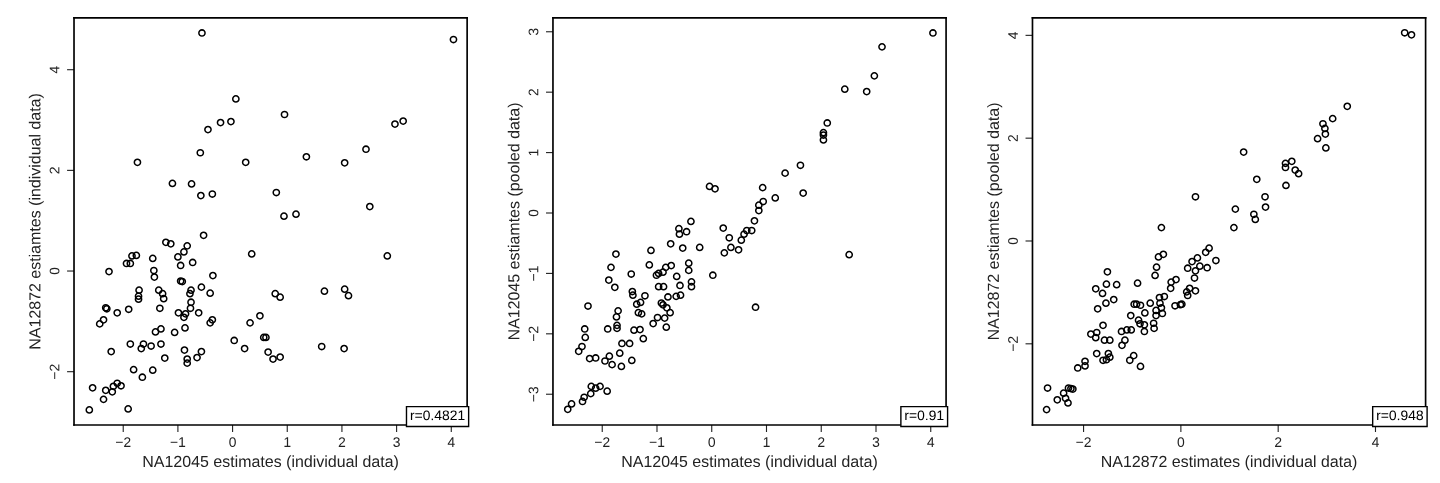 The height and width of the screenshot is (483, 1440). I want to click on y-axis-title: NA12872 estiamtes (pooled data), so click(995, 221).